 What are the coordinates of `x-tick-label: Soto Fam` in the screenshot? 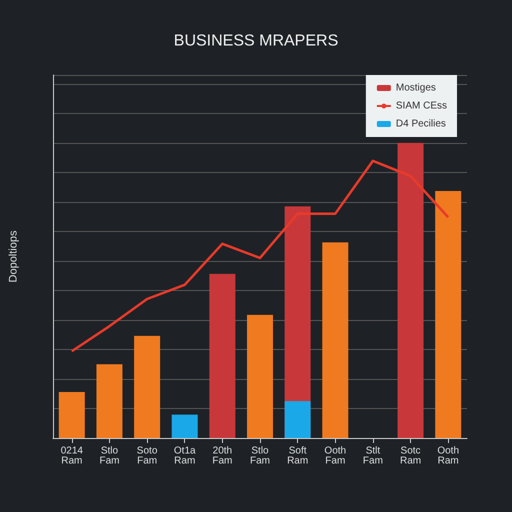 It's located at (147, 456).